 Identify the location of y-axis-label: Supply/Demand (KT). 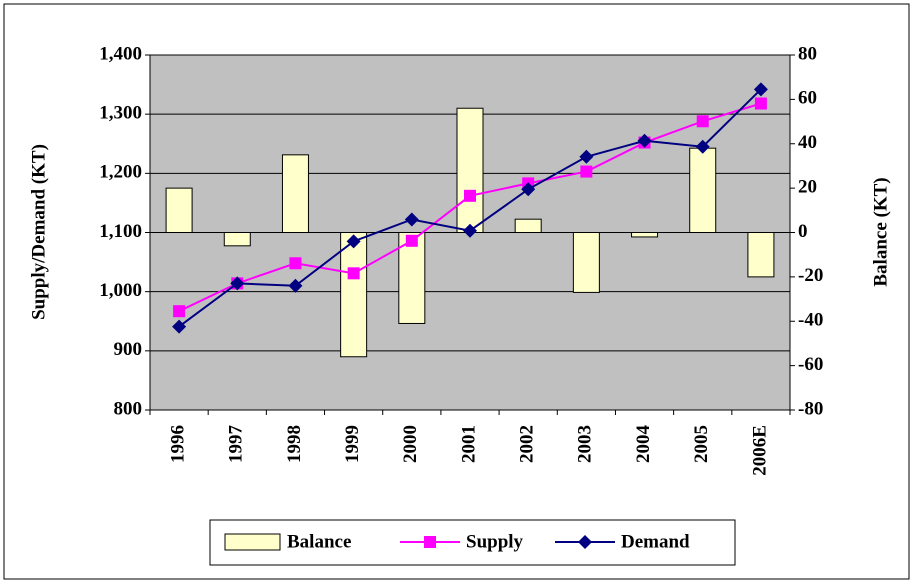
(38, 232).